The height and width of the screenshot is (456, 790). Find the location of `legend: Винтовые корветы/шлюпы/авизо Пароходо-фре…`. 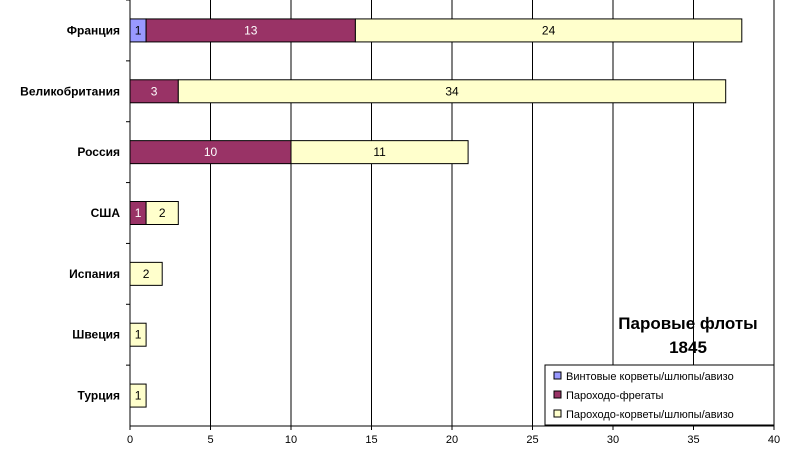

legend: Винтовые корветы/шлюпы/авизо Пароходо-фре… is located at coordinates (659, 395).